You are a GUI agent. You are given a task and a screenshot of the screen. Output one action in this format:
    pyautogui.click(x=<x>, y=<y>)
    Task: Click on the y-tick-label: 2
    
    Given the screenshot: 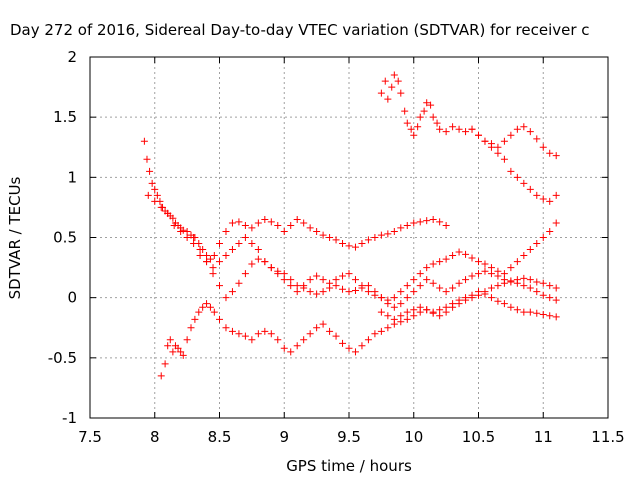 What is the action you would take?
    pyautogui.click(x=72, y=57)
    